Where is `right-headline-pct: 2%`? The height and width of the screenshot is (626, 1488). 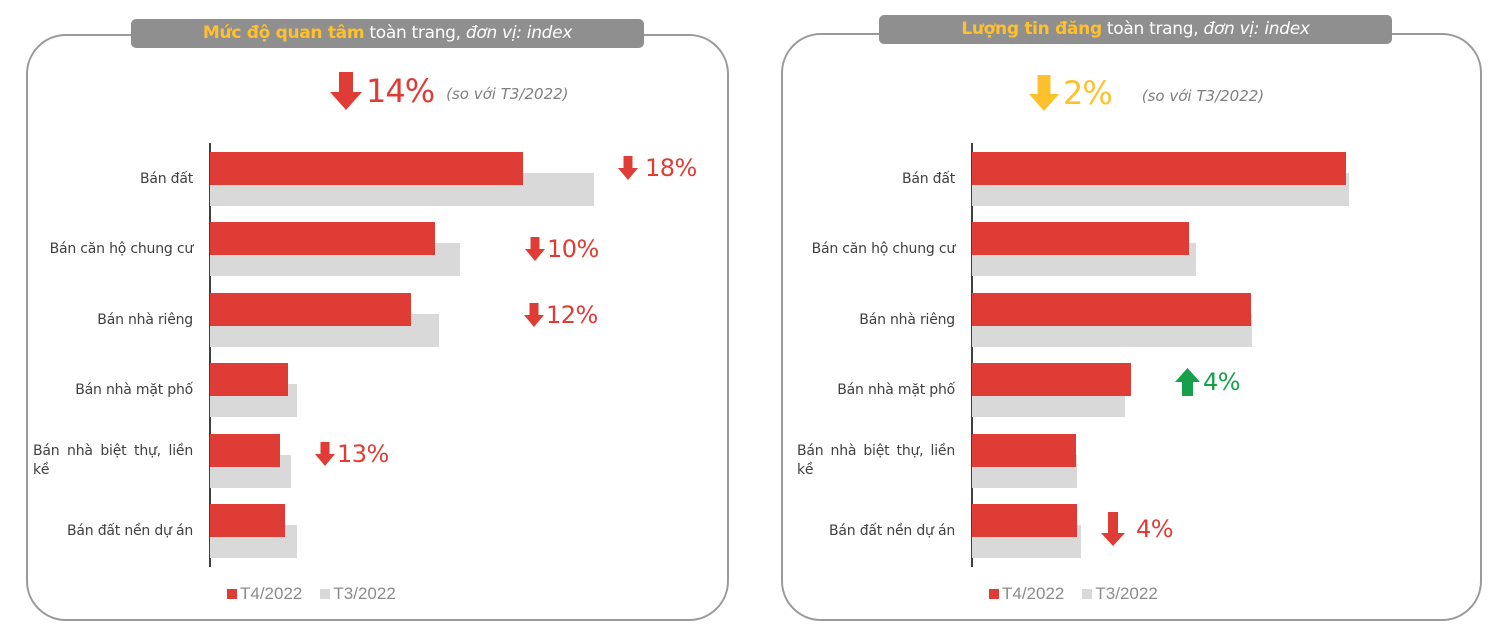
right-headline-pct: 2% is located at coordinates (1088, 93).